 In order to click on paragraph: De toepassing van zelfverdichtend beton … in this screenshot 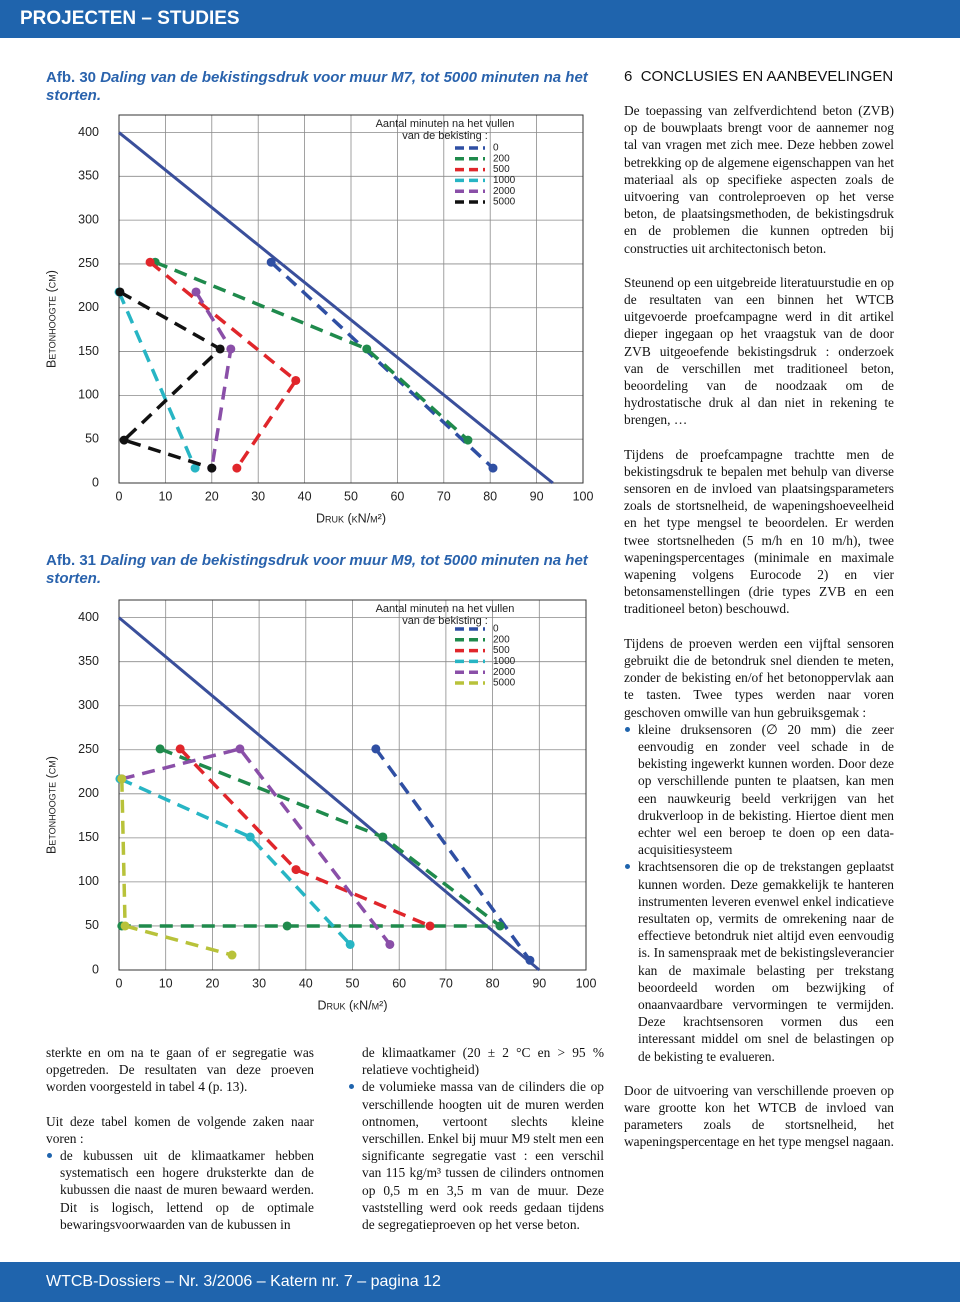, I will do `click(759, 179)`.